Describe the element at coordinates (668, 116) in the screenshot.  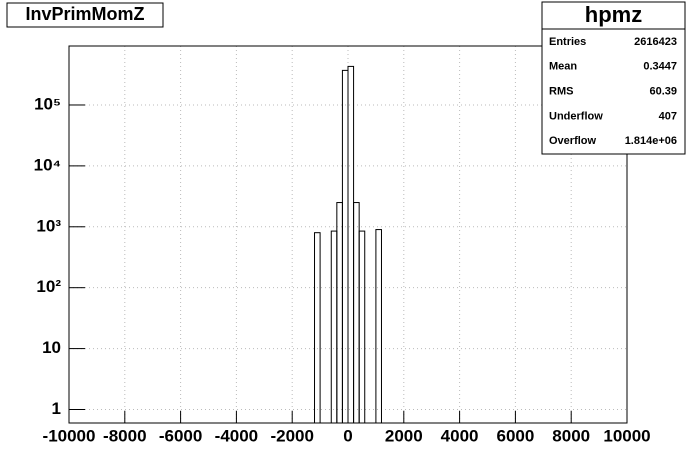
I see `stats-value: 407` at that location.